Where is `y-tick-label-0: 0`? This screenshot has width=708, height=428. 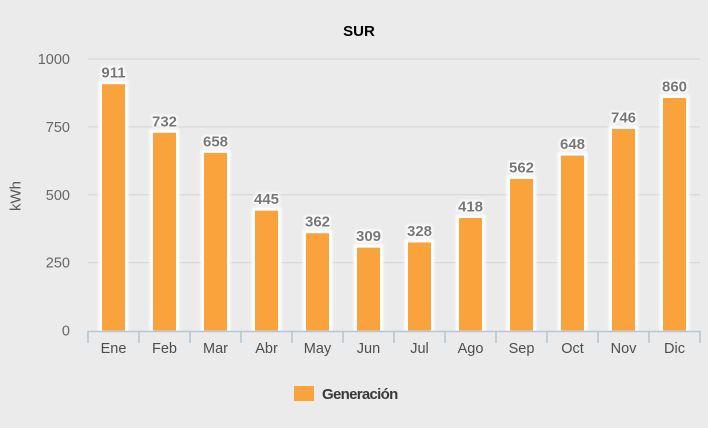
y-tick-label-0: 0 is located at coordinates (66, 332).